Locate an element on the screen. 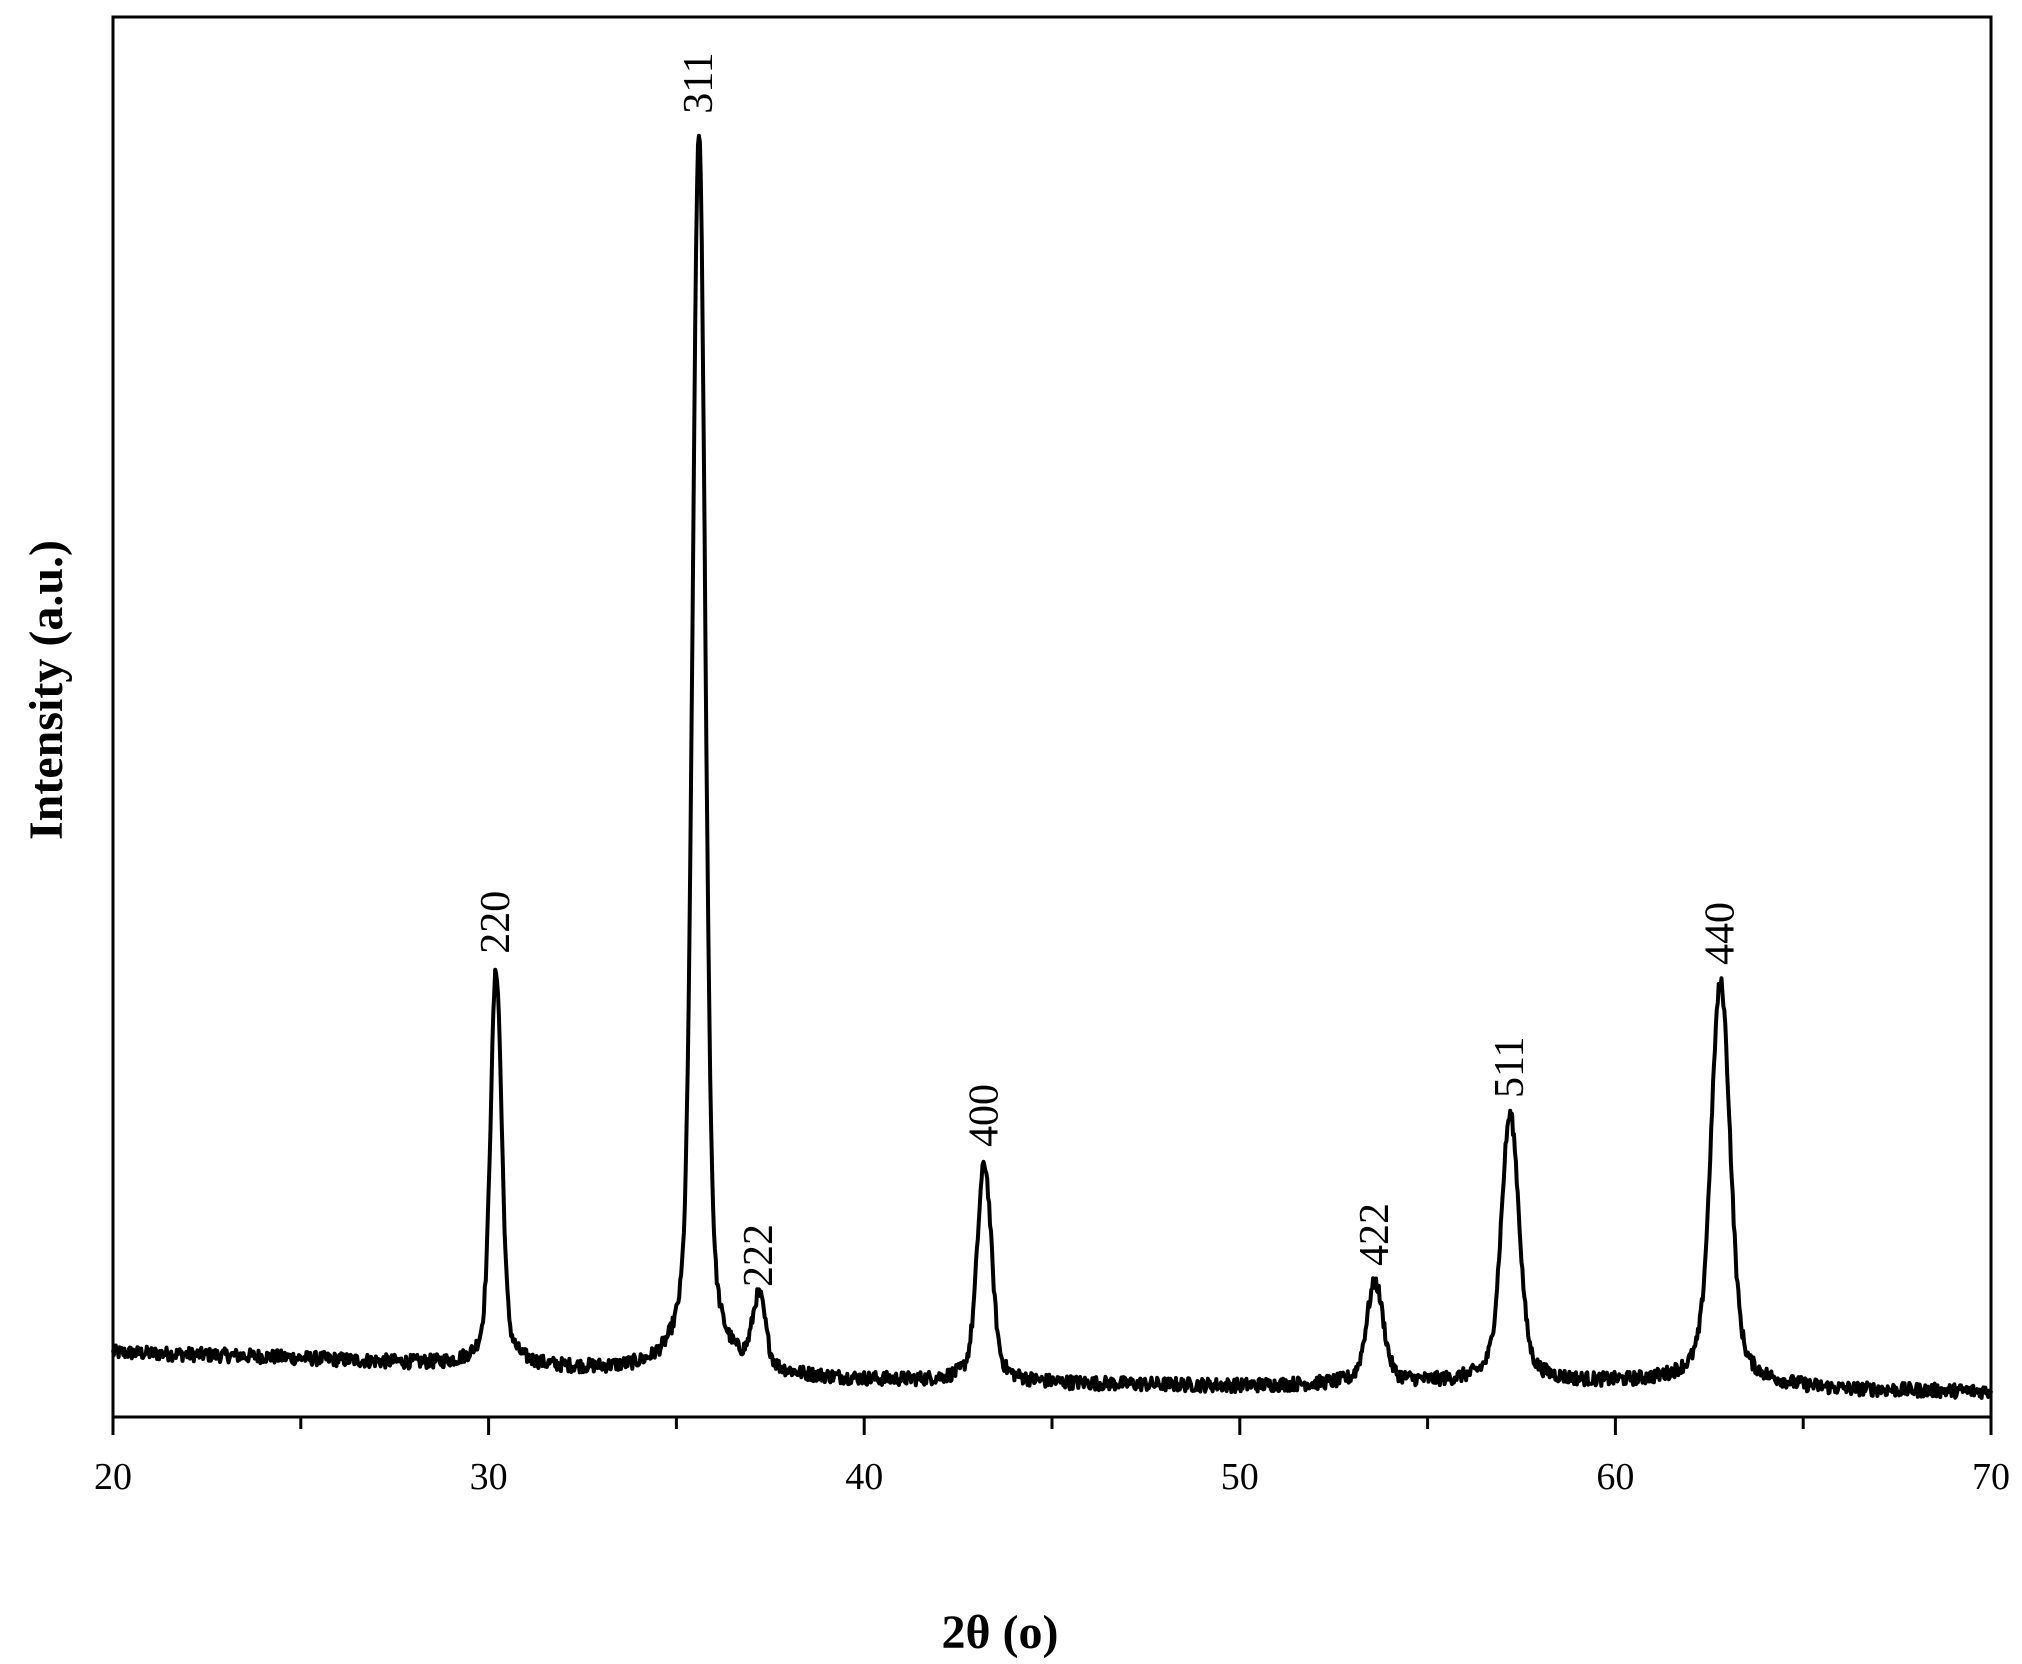 Image resolution: width=2022 pixels, height=1664 pixels. x-axis-title: 2θ (o) is located at coordinates (999, 1632).